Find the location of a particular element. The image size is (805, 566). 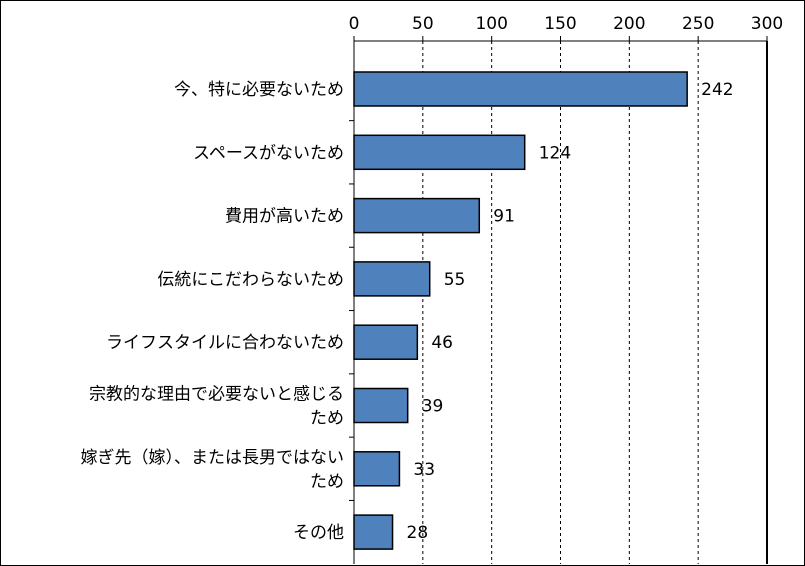

category-label: 今、特に必要ないため is located at coordinates (259, 90).